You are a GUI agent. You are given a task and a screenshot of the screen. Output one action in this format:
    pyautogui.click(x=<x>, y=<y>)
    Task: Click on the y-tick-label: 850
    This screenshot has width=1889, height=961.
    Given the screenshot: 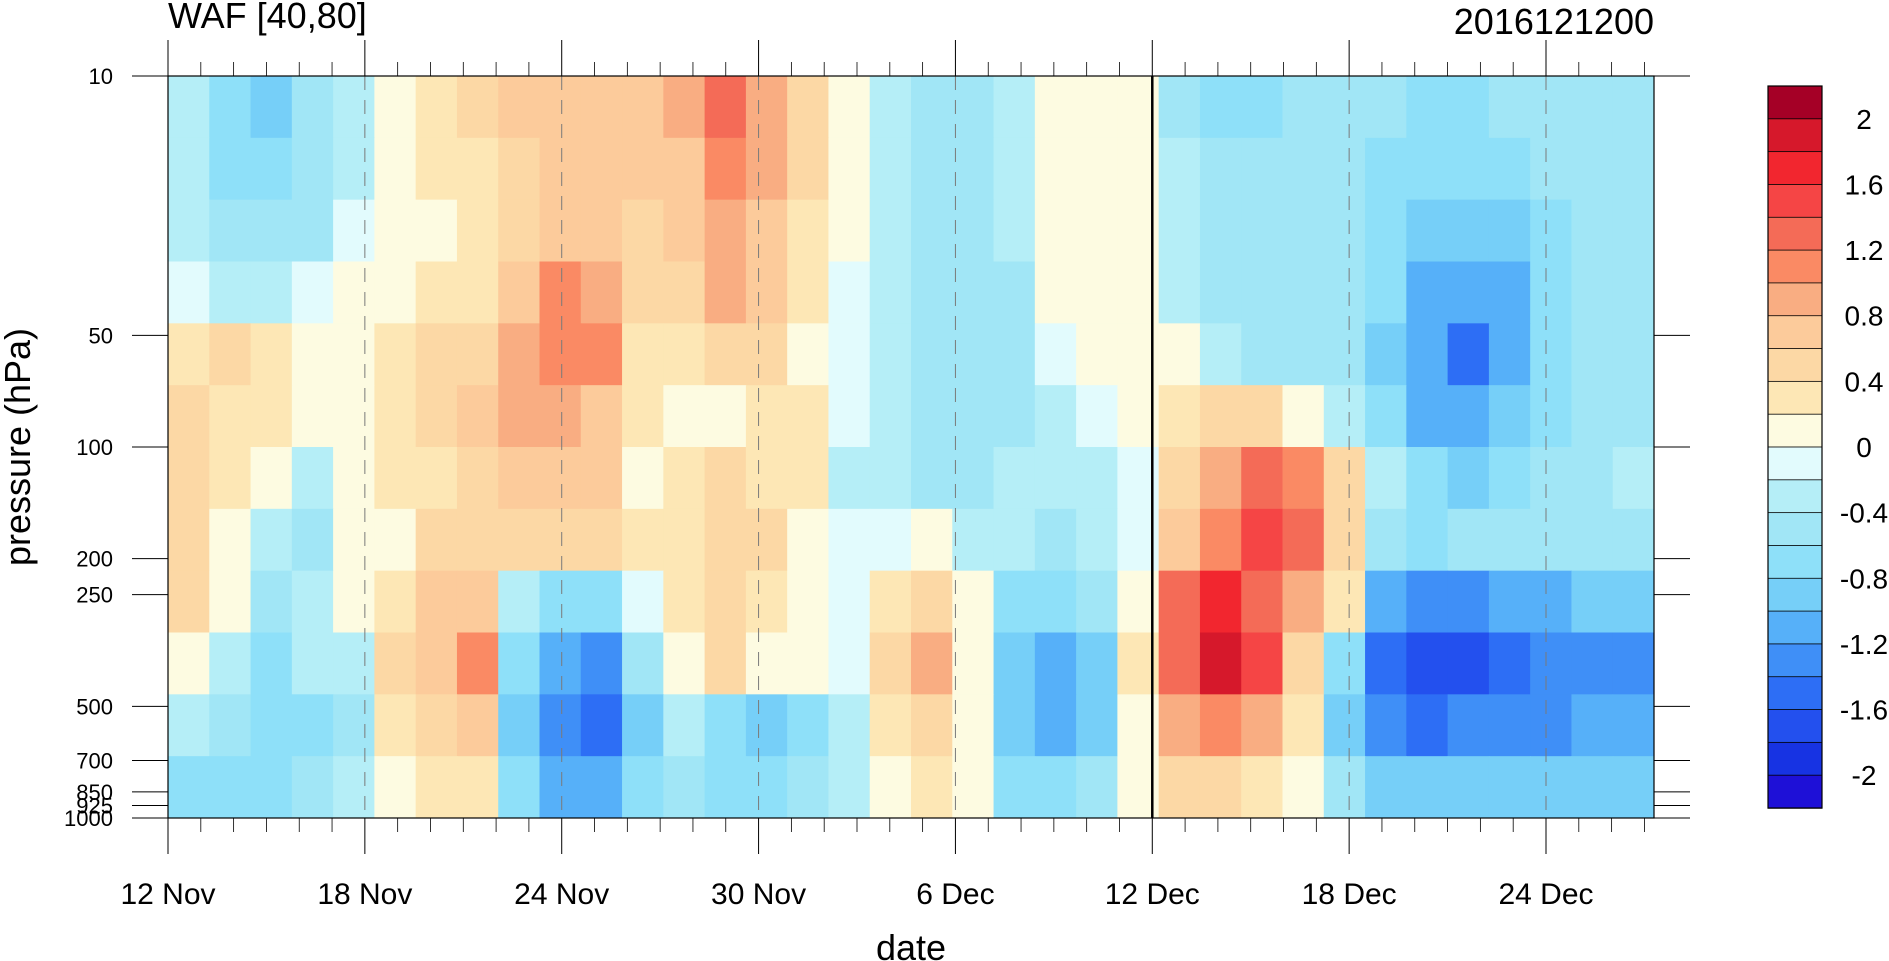 What is the action you would take?
    pyautogui.click(x=94, y=792)
    